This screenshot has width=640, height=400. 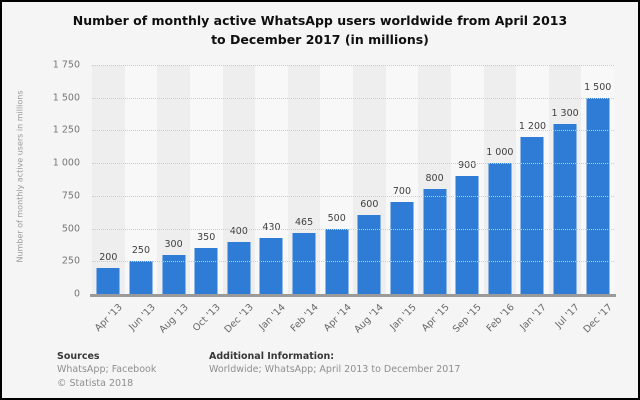 I want to click on bar-value-label: 1 200, so click(x=532, y=126).